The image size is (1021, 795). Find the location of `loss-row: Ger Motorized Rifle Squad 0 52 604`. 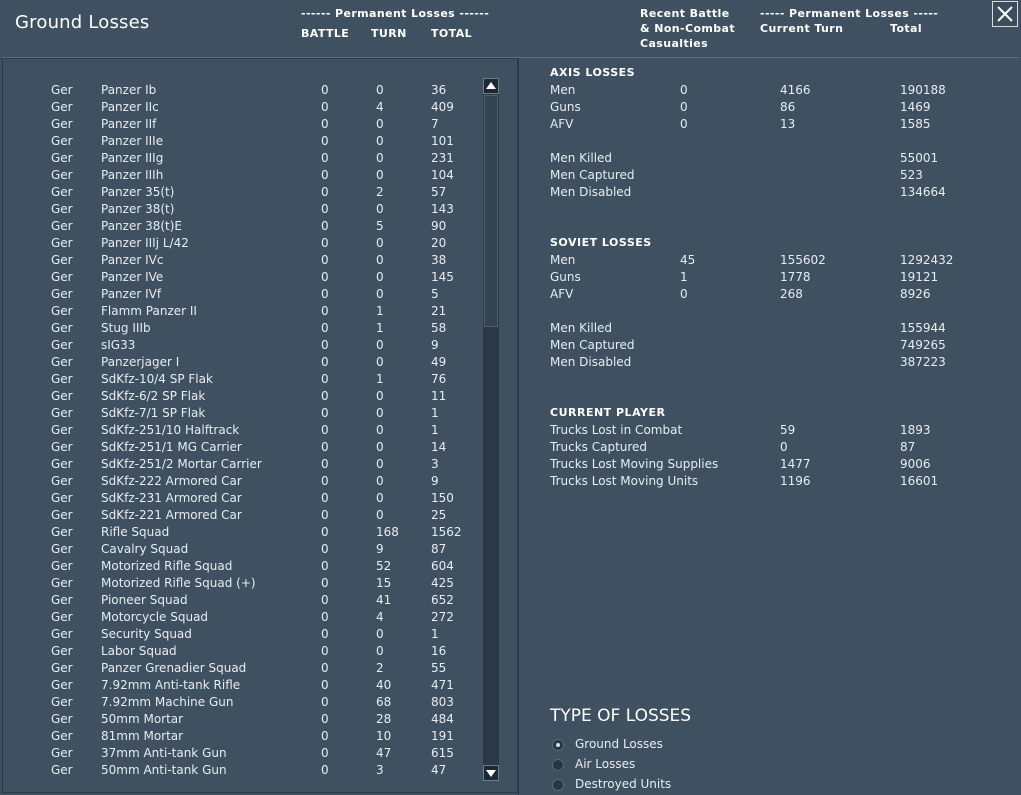

loss-row: Ger Motorized Rifle Squad 0 52 604 is located at coordinates (240, 567).